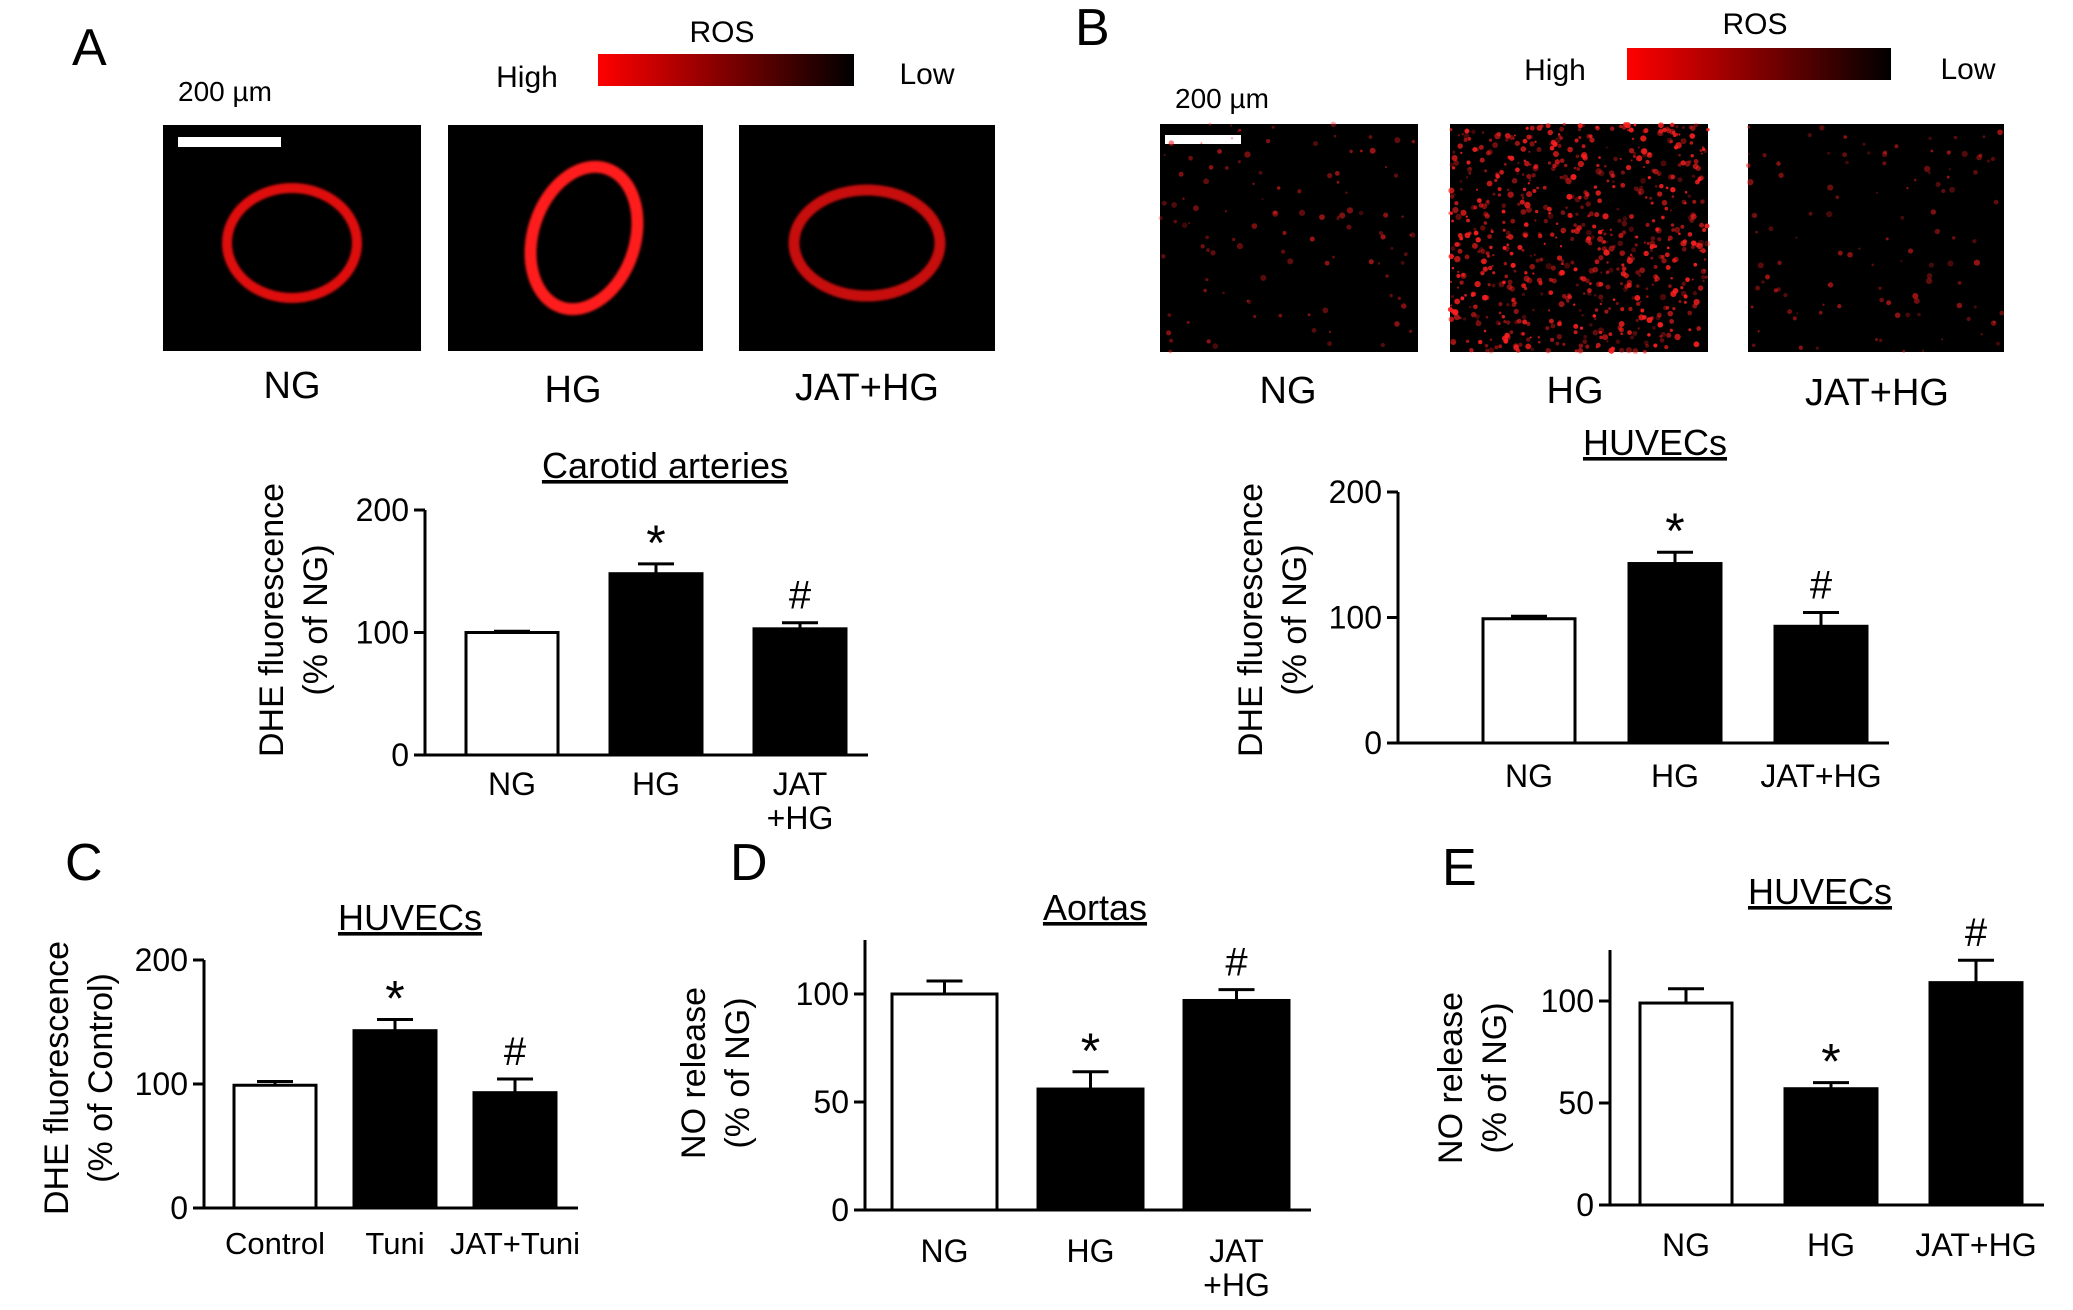  Describe the element at coordinates (161, 960) in the screenshot. I see `y-tick-label-c-200: 200` at that location.